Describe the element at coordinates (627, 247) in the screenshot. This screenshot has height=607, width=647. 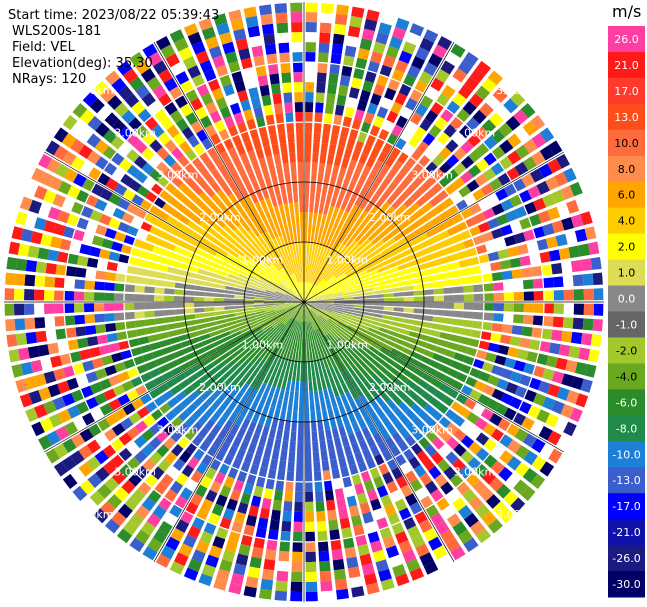
I see `colorbar-tick-label: 2.0` at that location.